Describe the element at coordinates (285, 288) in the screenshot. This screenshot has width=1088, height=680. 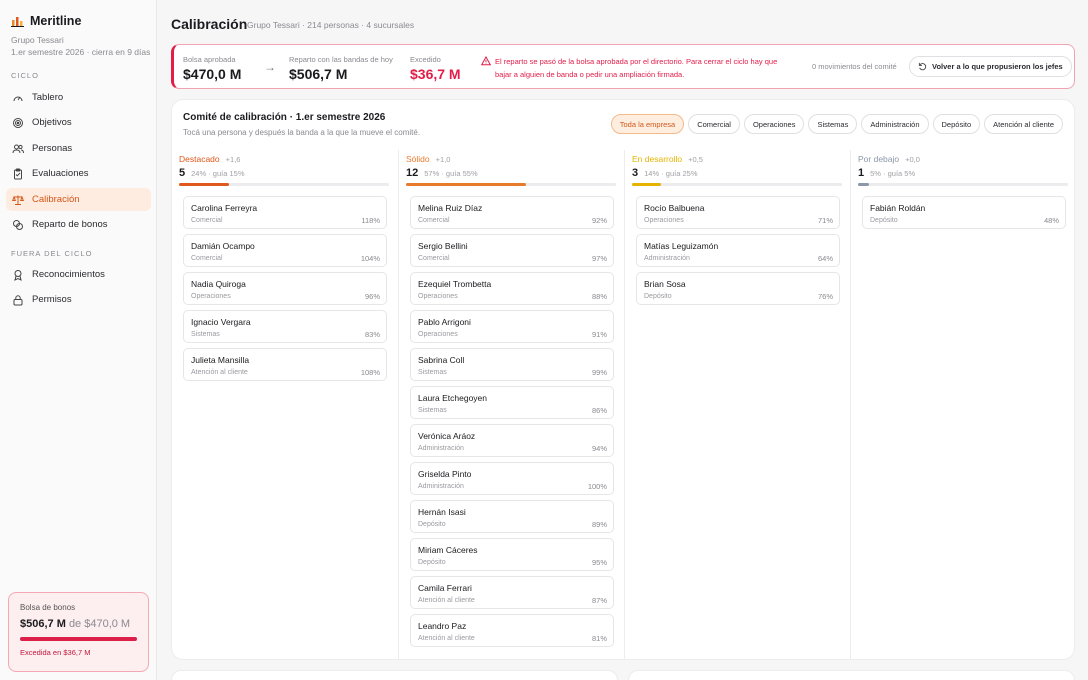
I see `person-card: Nadia Quiroga Operaciones 96%` at that location.